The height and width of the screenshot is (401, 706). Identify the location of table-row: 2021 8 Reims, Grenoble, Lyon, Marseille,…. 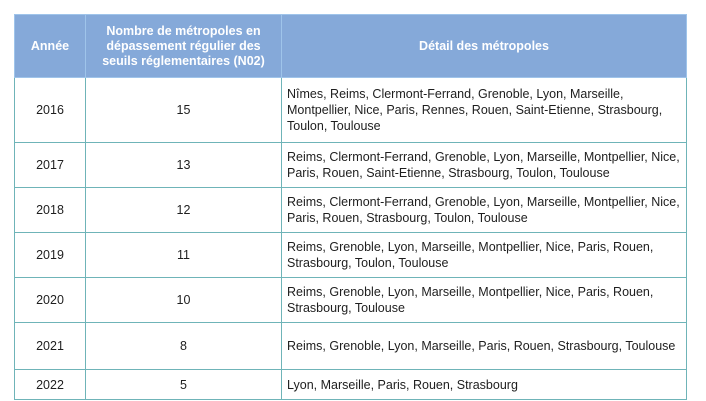
(350, 346).